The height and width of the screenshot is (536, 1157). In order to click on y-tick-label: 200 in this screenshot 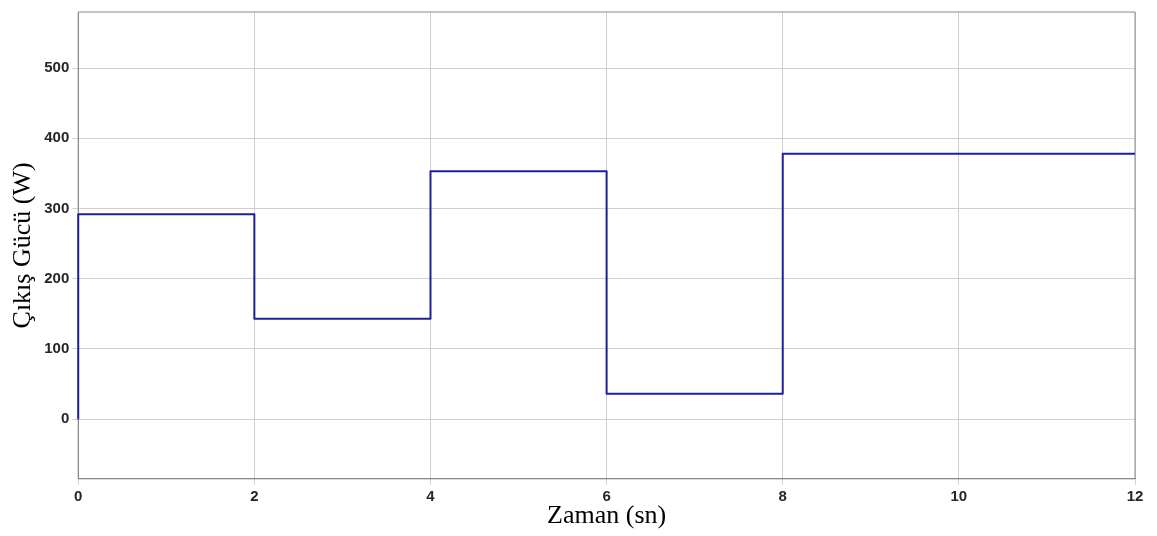, I will do `click(57, 277)`.